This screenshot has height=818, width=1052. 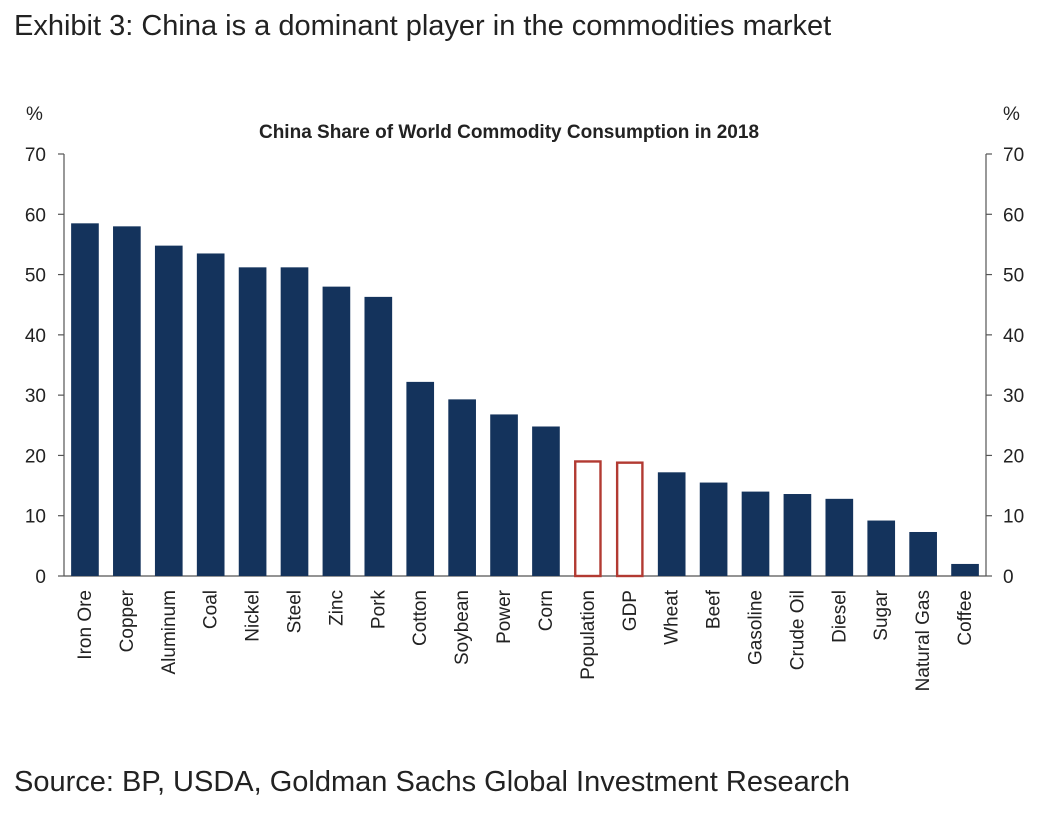 What do you see at coordinates (378, 610) in the screenshot?
I see `x-category-label: Pork` at bounding box center [378, 610].